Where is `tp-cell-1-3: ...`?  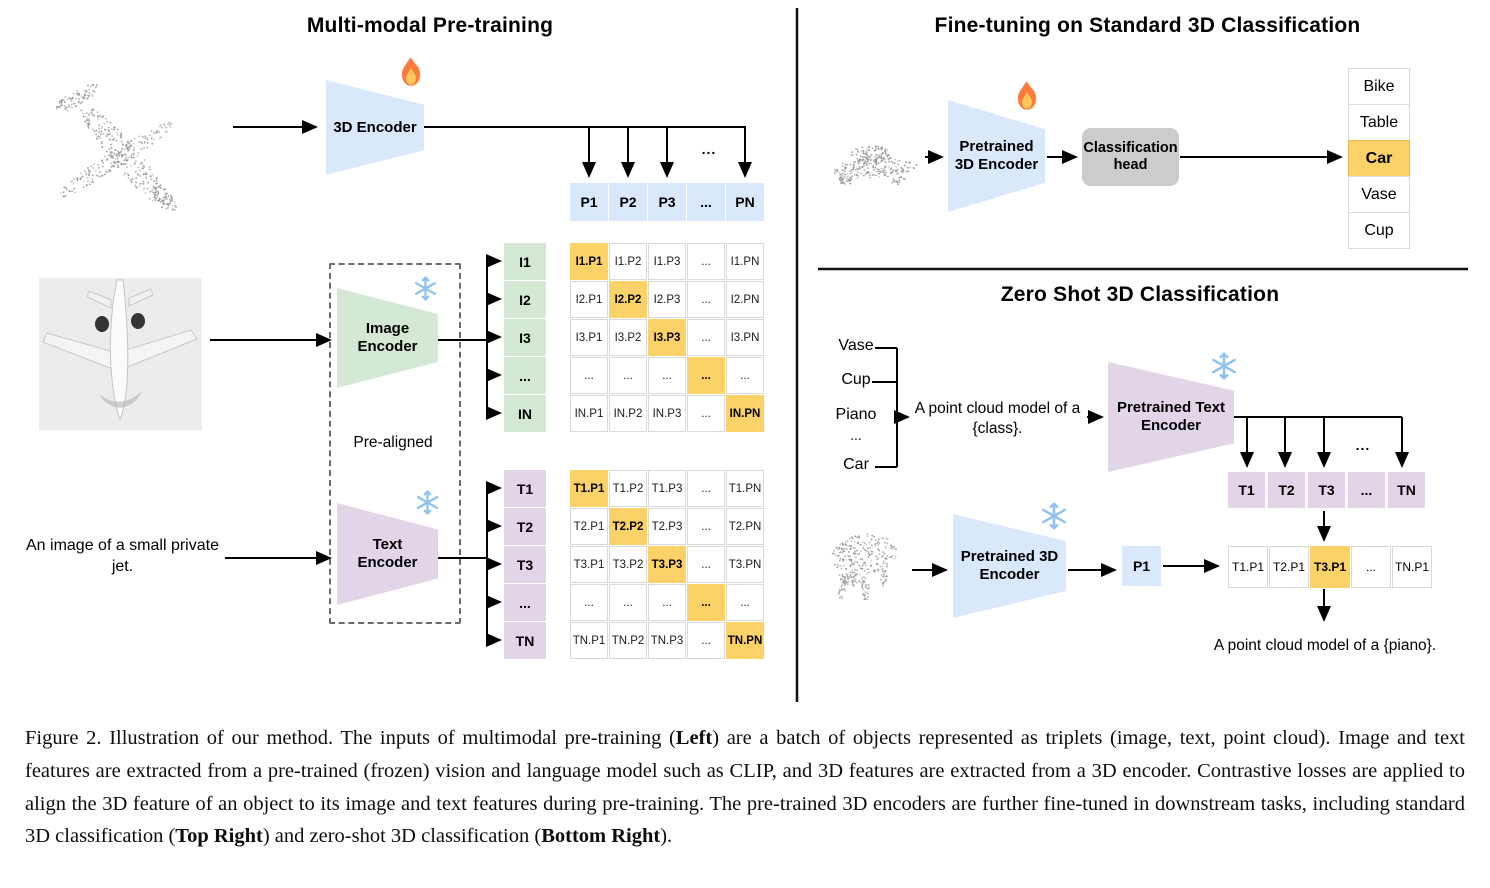 tp-cell-1-3: ... is located at coordinates (706, 526).